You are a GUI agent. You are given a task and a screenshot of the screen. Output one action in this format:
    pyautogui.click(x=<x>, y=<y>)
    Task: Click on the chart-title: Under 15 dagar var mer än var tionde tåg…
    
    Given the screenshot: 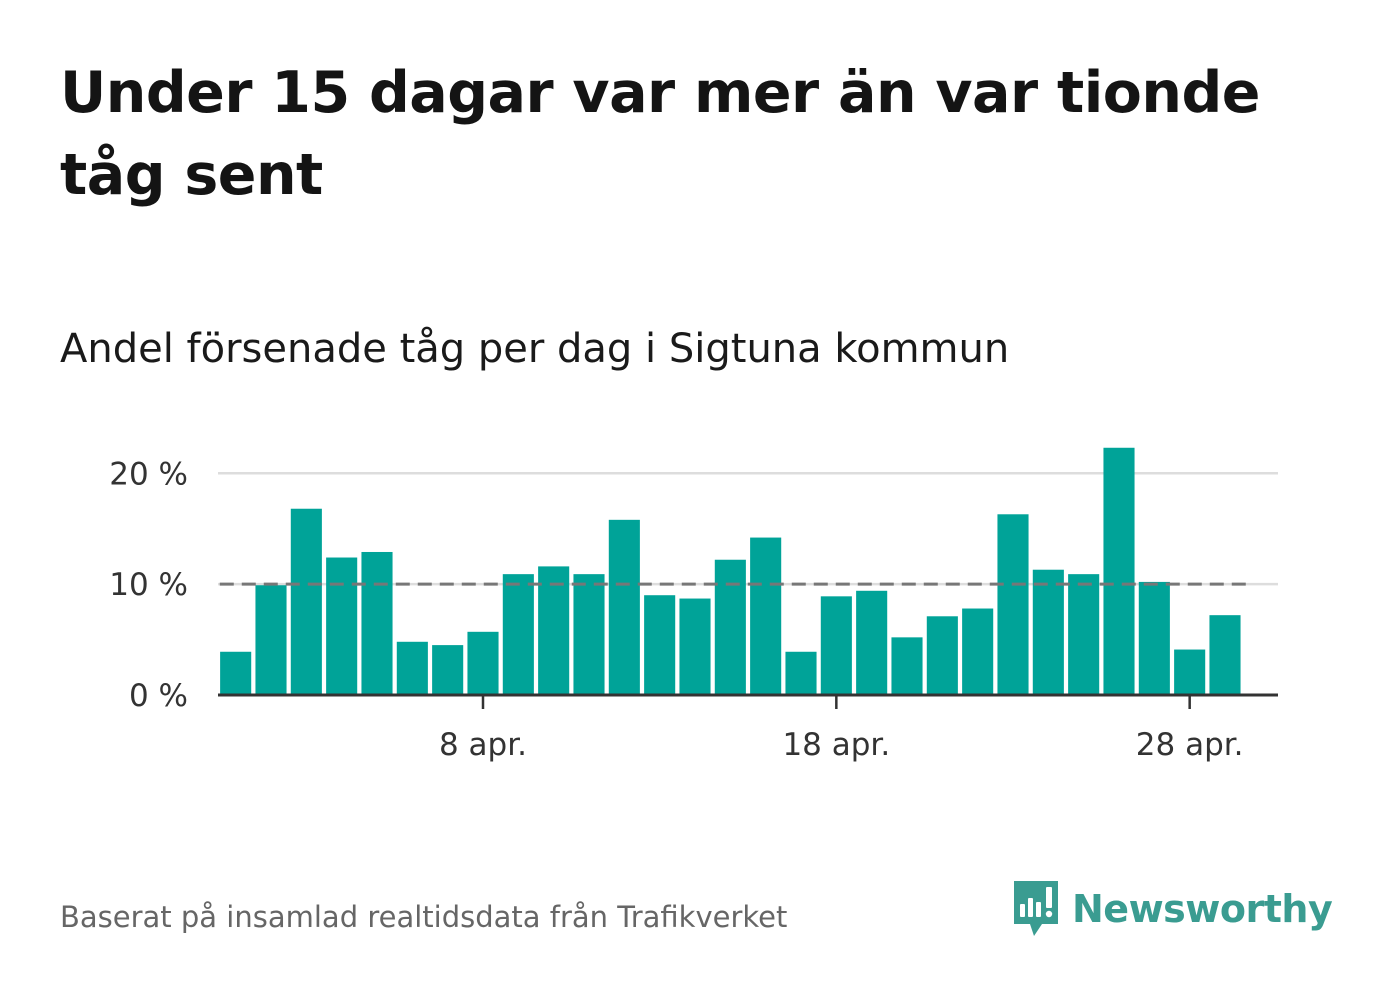 What is the action you would take?
    pyautogui.click(x=660, y=134)
    